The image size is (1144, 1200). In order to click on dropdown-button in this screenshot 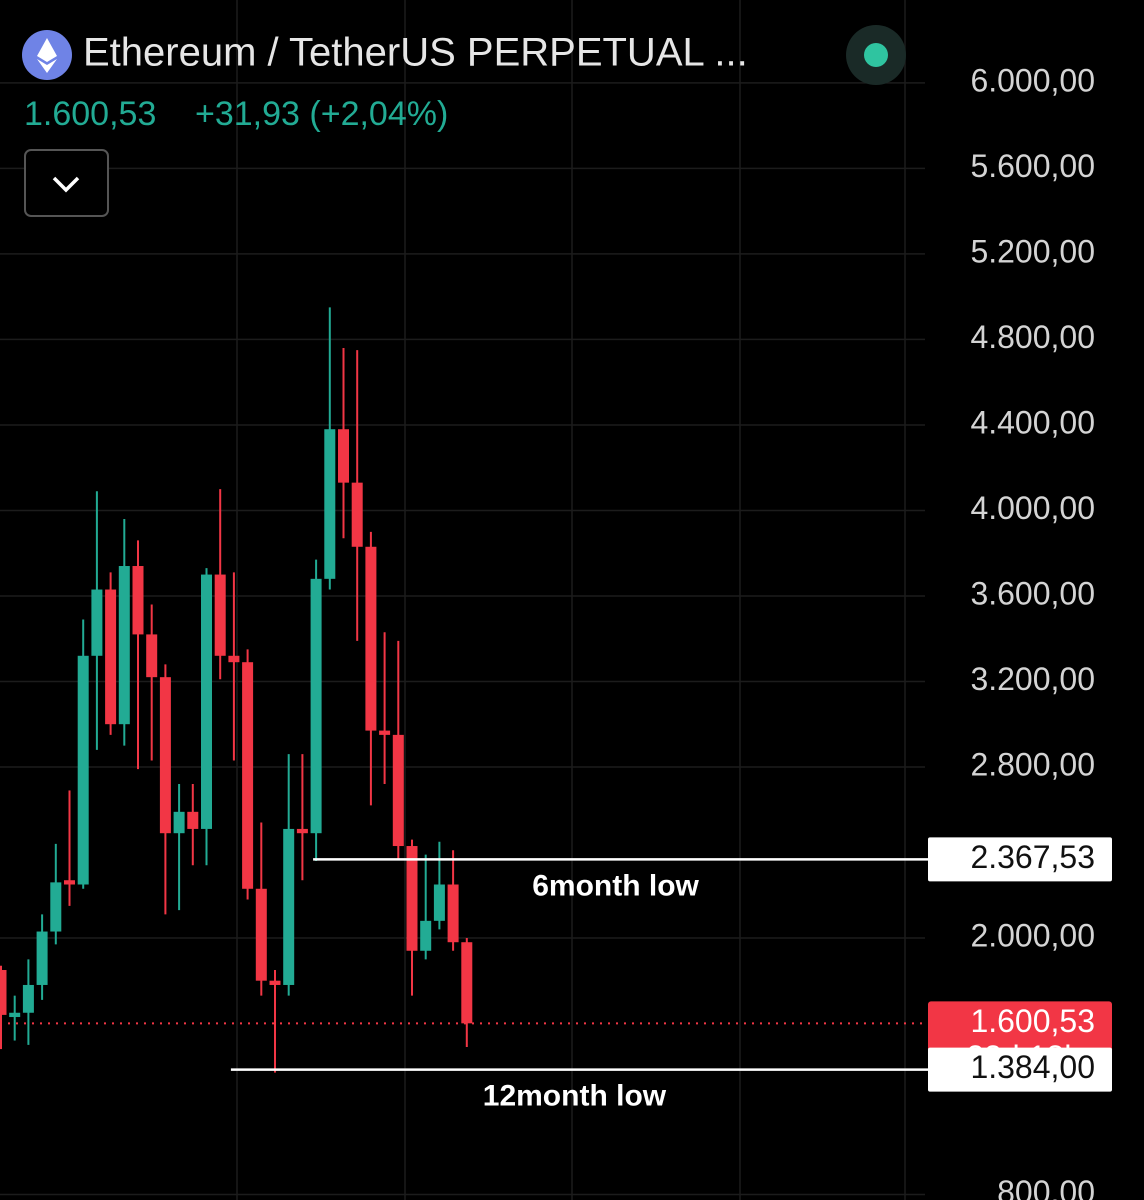, I will do `click(66, 183)`.